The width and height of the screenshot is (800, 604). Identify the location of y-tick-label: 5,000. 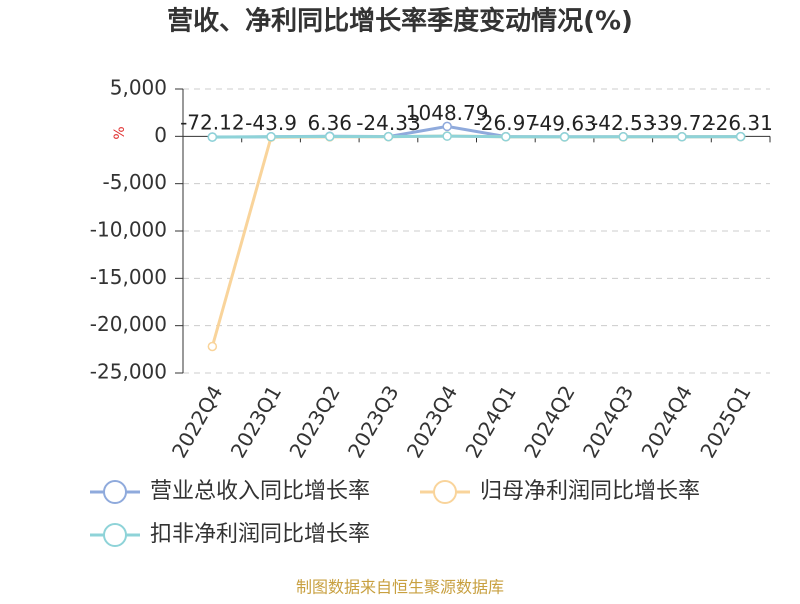
(138, 88).